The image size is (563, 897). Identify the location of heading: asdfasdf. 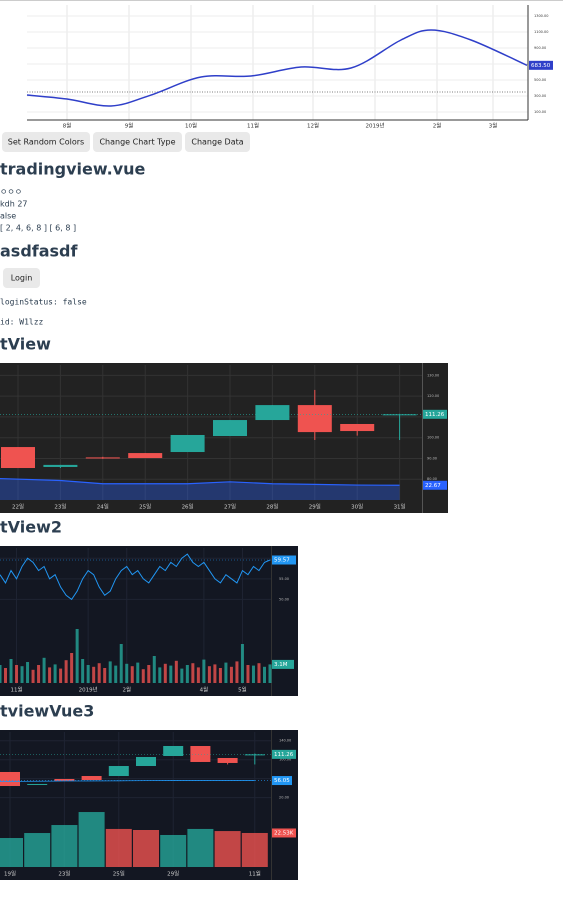
(39, 251).